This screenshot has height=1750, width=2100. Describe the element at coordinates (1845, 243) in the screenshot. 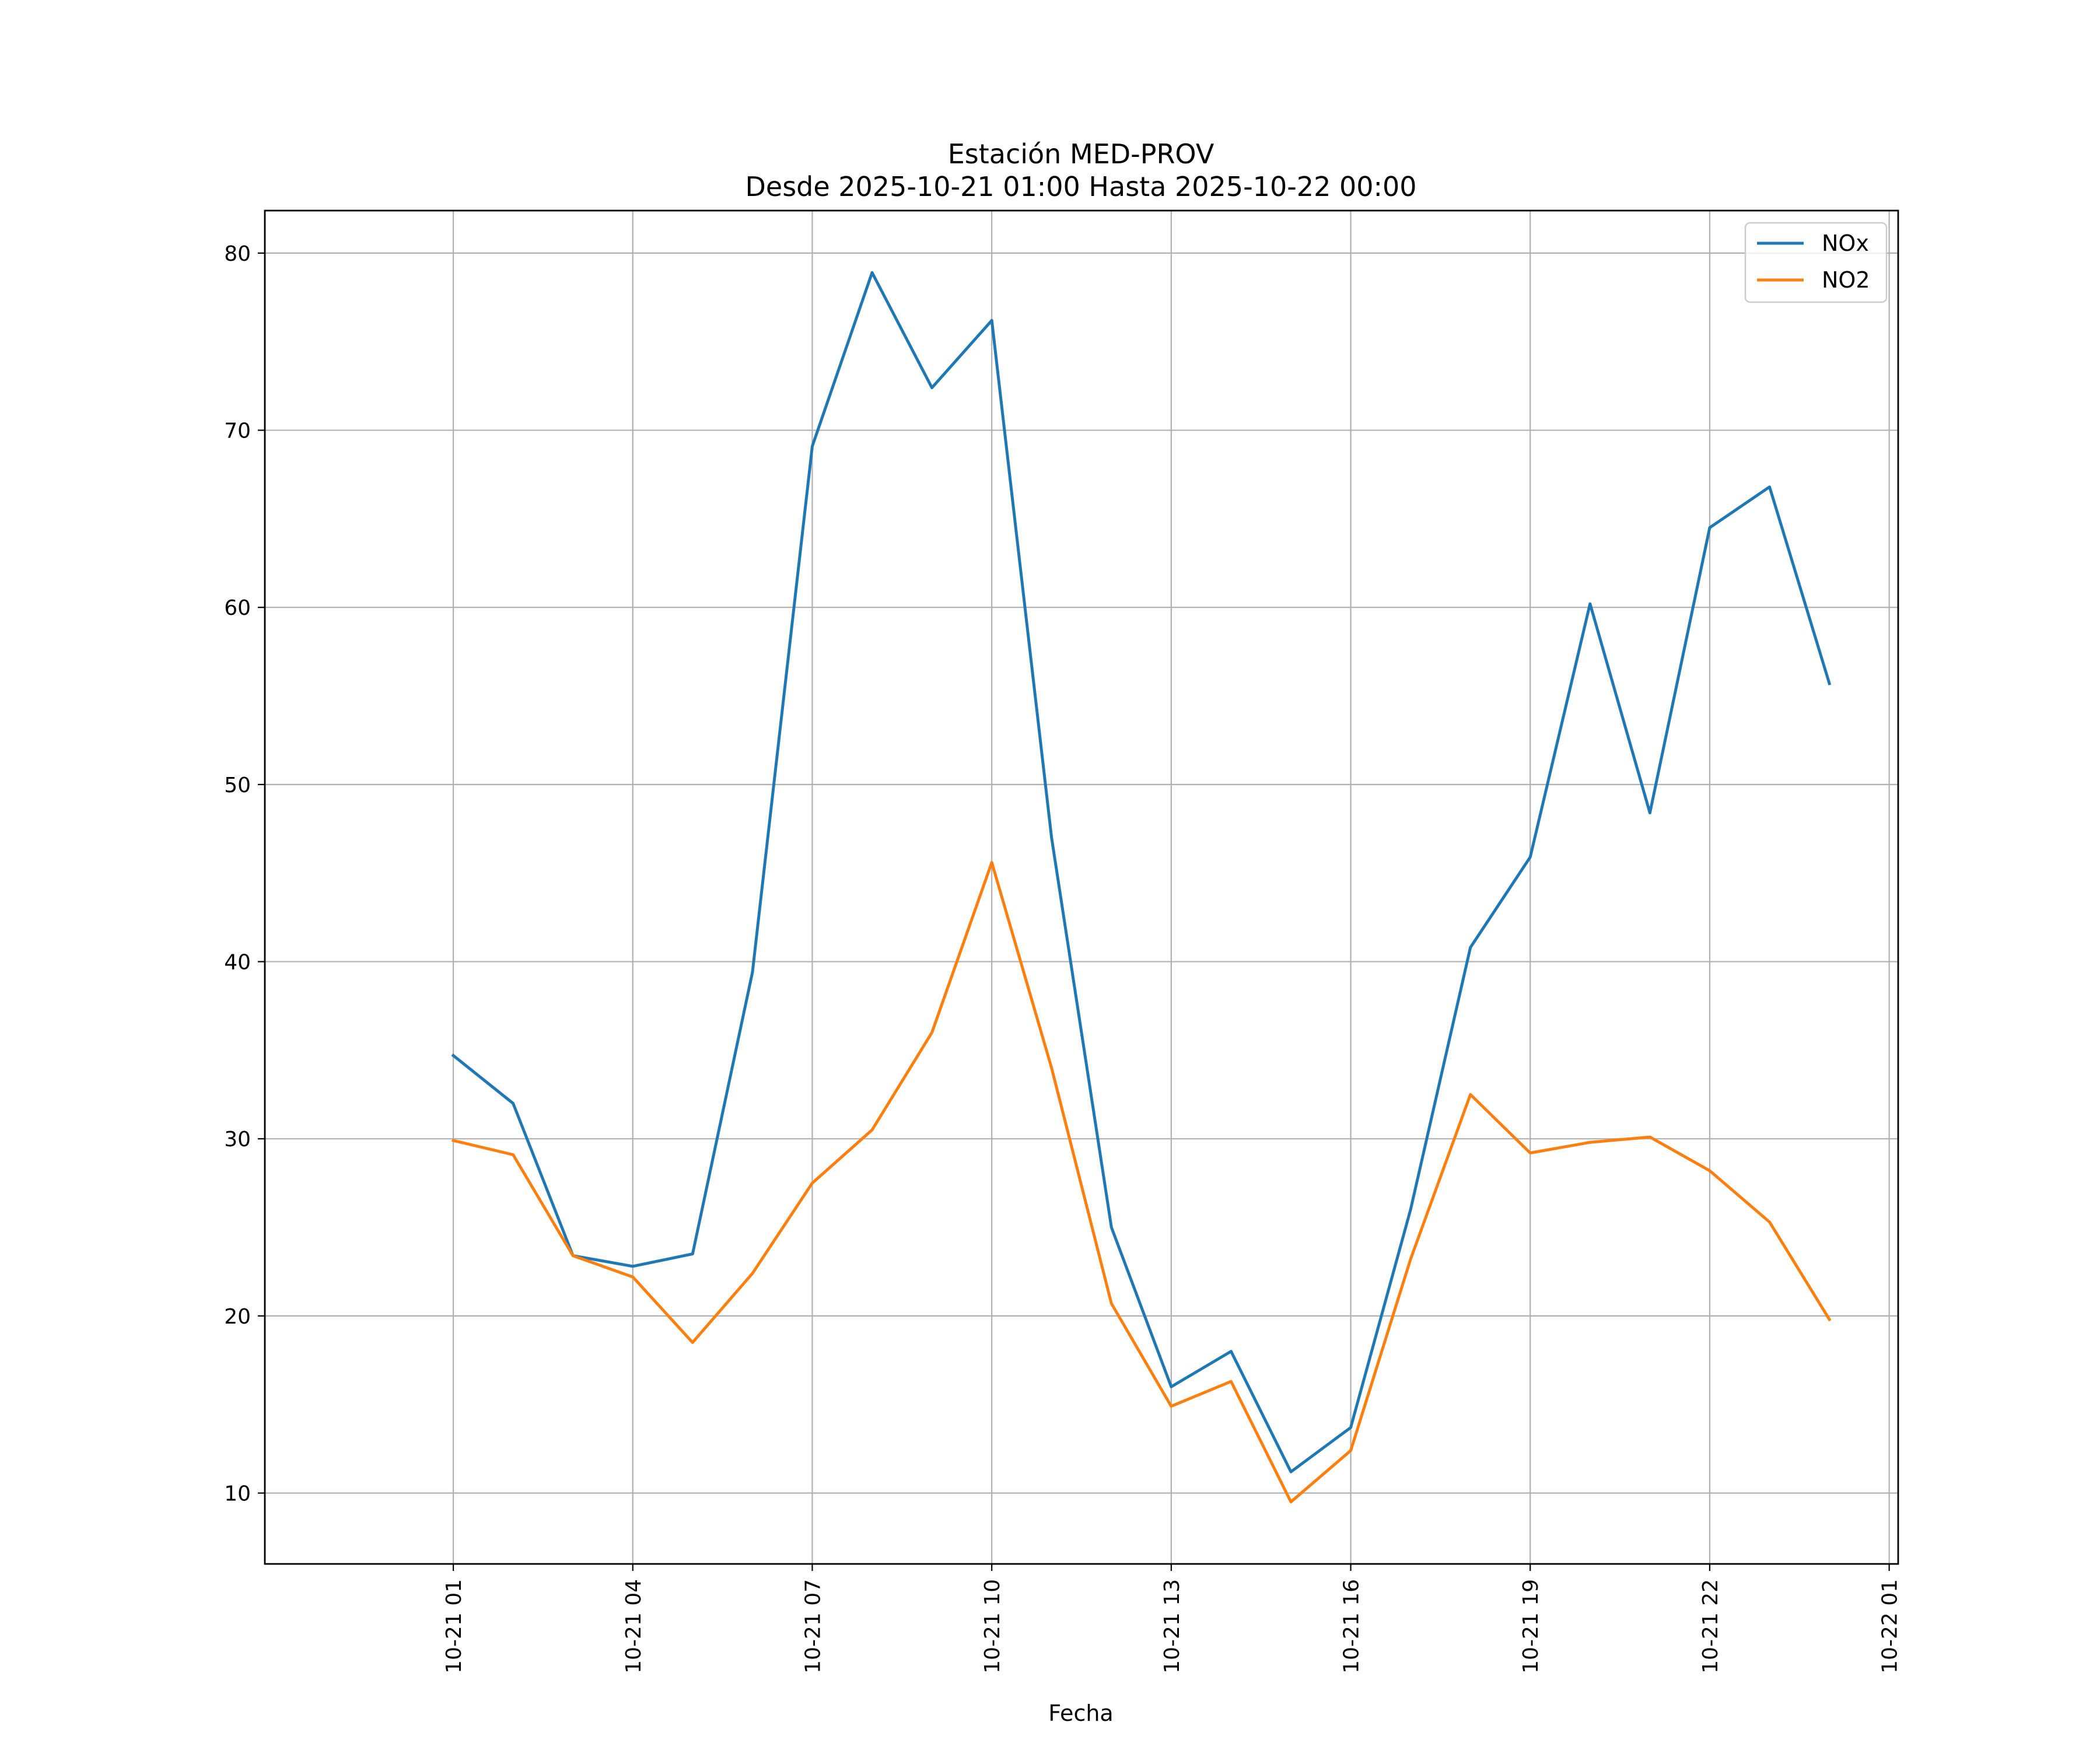

I see `legend-label-nox: NOx` at that location.